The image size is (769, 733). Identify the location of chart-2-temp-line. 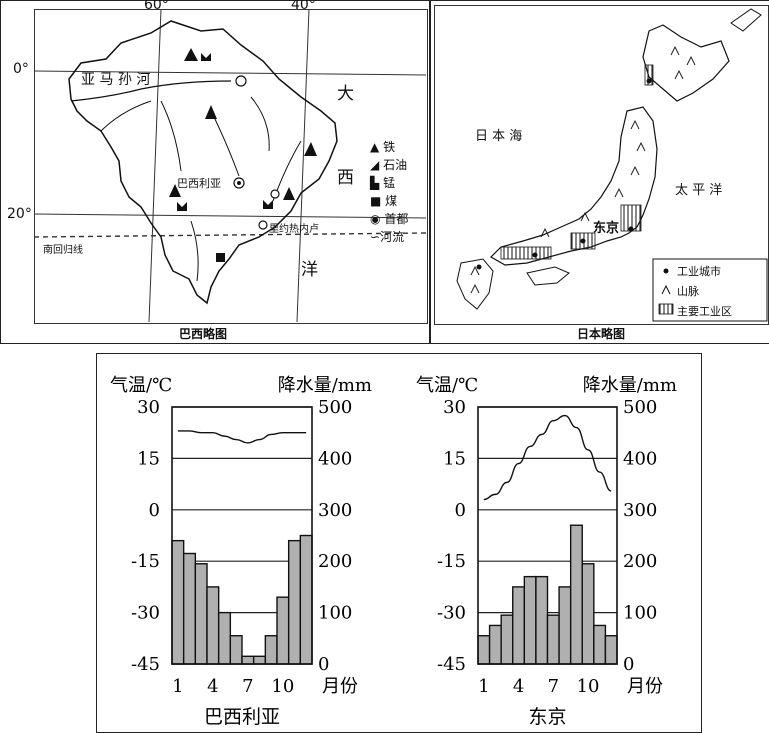
(547, 457).